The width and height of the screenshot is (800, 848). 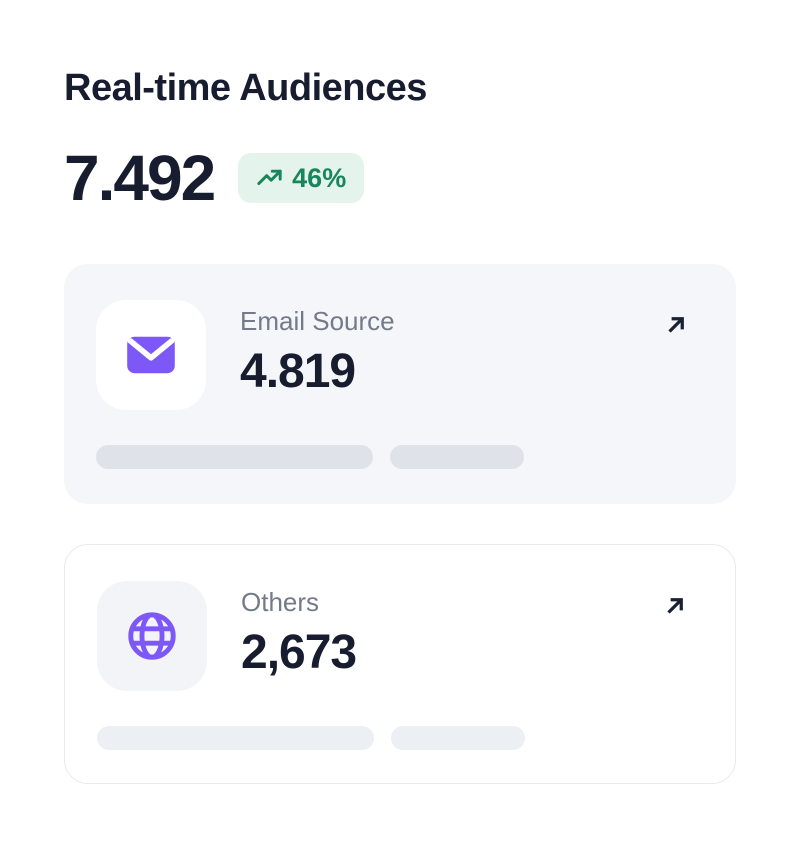 I want to click on globe-icon-tile, so click(x=152, y=636).